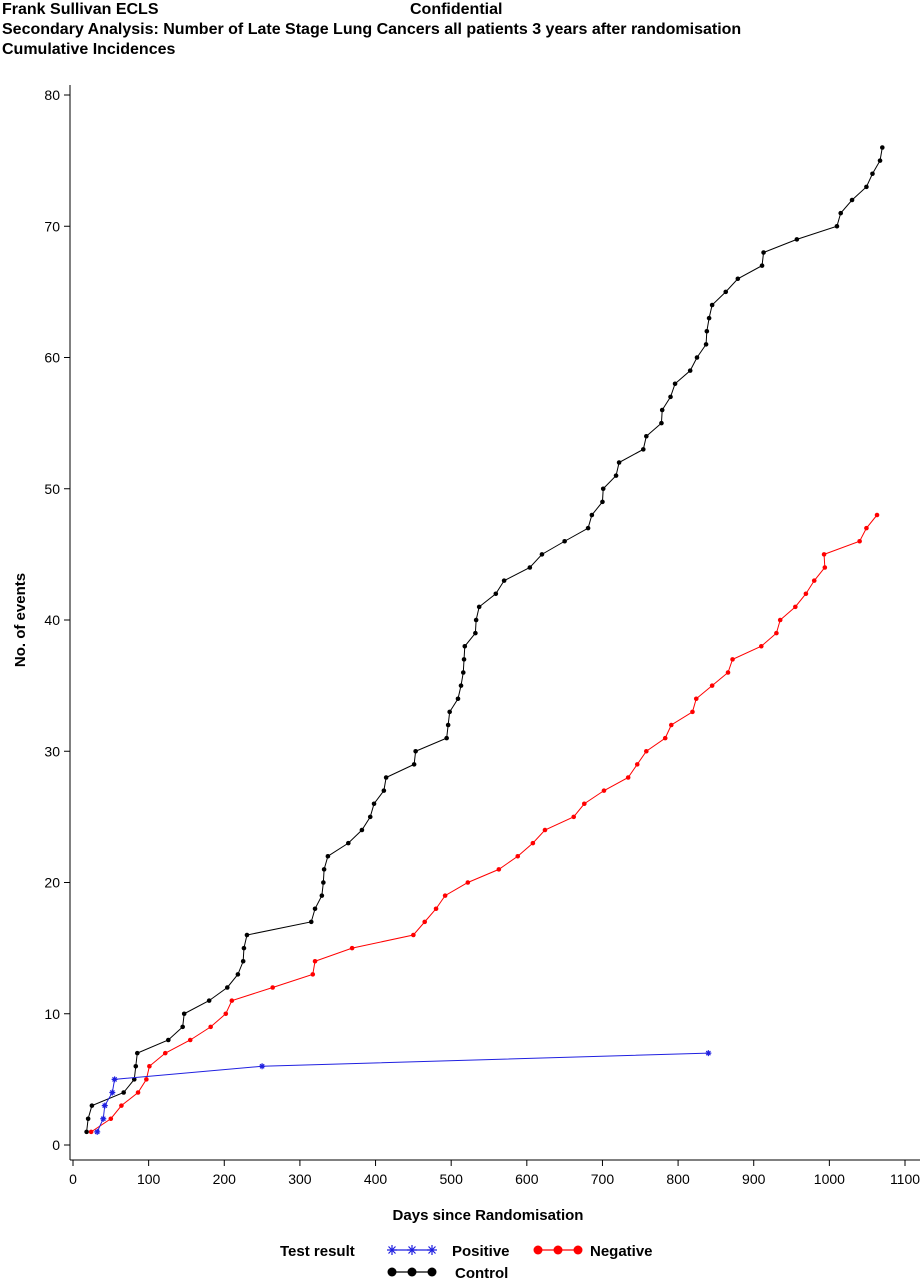 This screenshot has height=1280, width=921. I want to click on y-axis-label: No. of events, so click(20, 620).